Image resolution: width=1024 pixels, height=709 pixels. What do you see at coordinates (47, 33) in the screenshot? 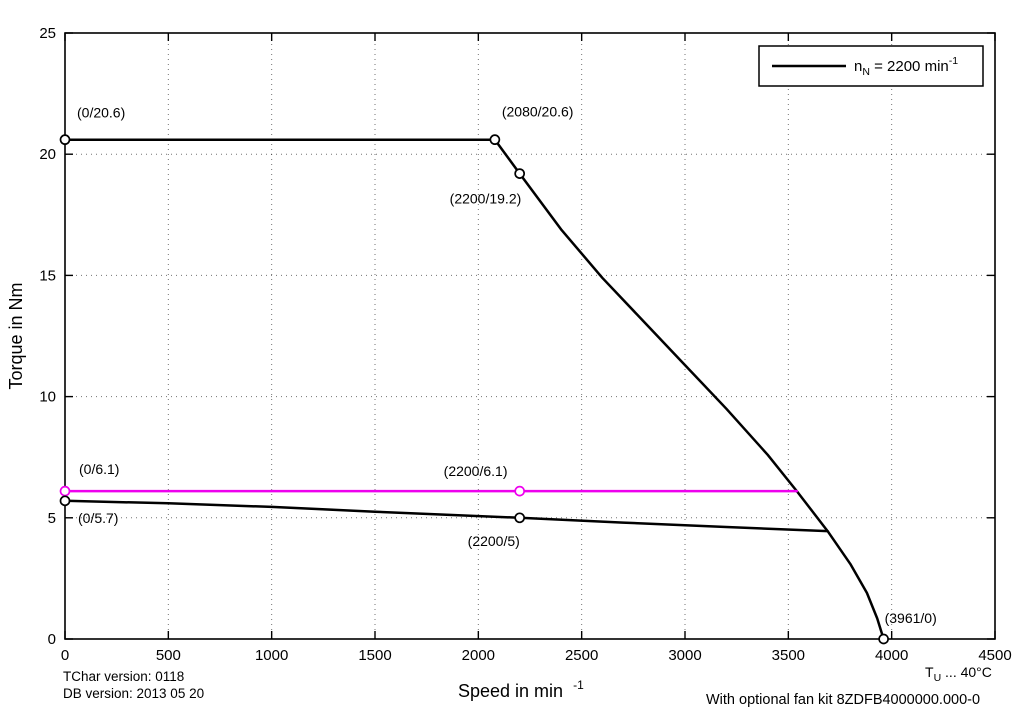
I see `y-tick-label: 25` at bounding box center [47, 33].